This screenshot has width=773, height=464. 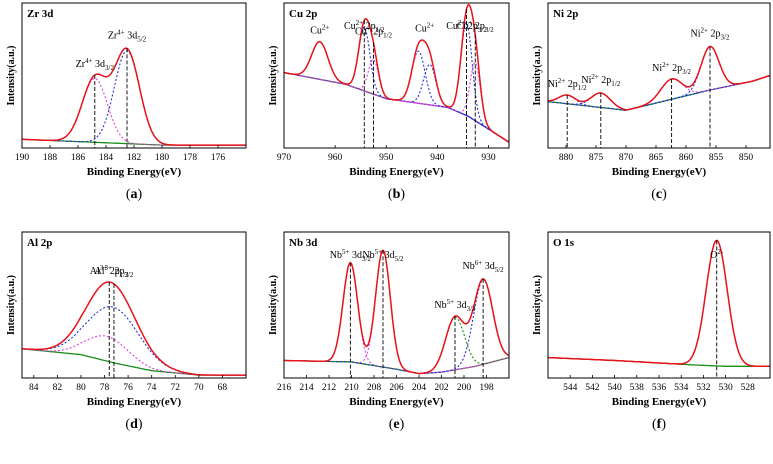 I want to click on x-tick-label: 82, so click(x=58, y=388).